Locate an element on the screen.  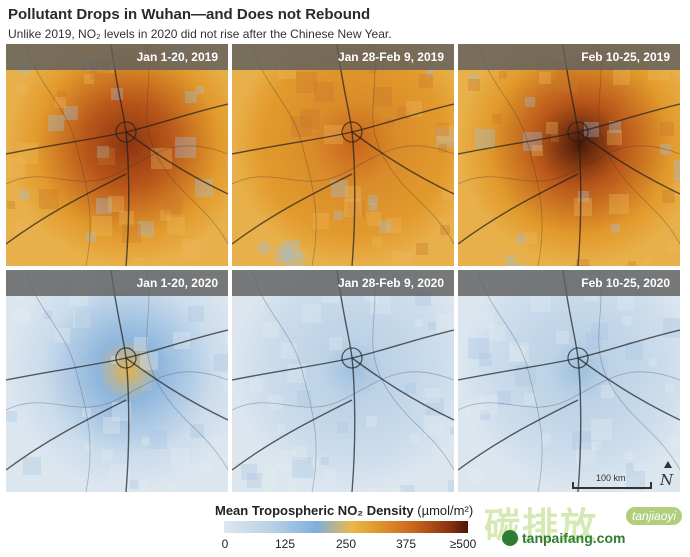
north-arrow-head is located at coordinates (668, 464).